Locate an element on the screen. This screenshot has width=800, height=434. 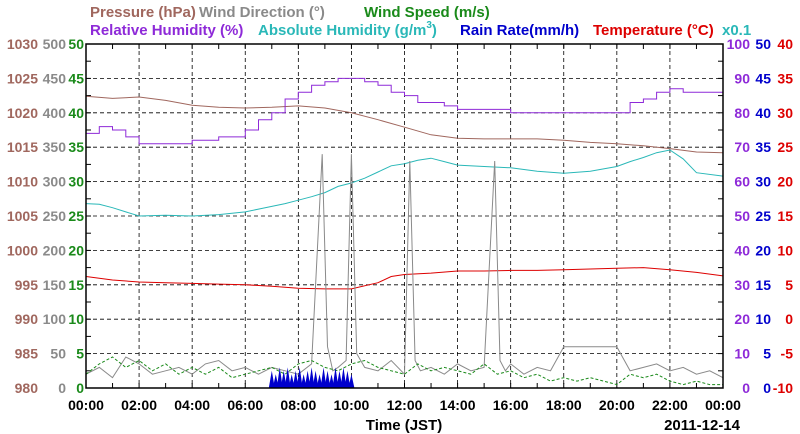
wind-direction-tick-label: 200 is located at coordinates (55, 250).